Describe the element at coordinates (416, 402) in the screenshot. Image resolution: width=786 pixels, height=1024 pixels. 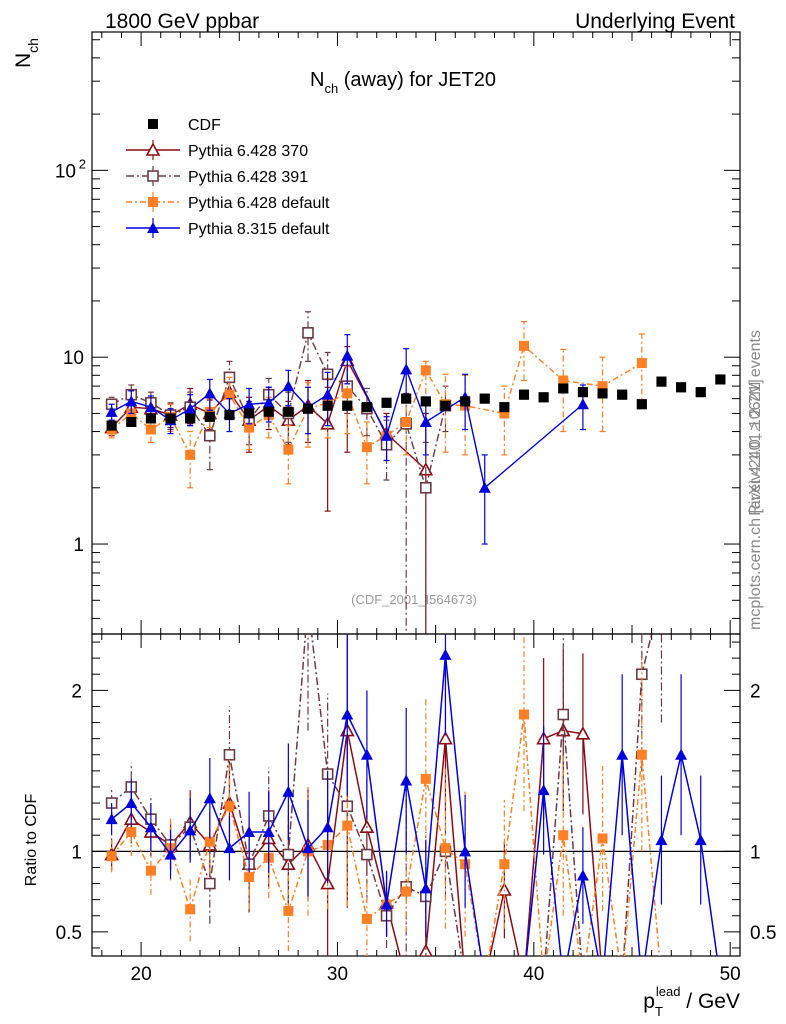
I see `series-cdf-points` at that location.